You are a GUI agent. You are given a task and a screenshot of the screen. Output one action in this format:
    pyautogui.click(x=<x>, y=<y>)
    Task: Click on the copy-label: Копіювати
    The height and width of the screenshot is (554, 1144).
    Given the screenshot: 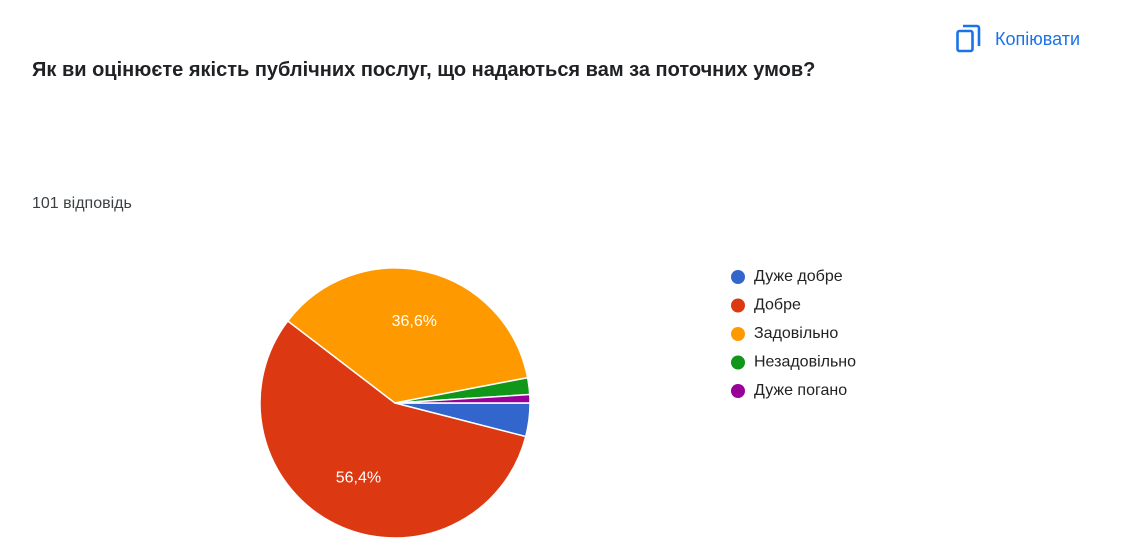 What is the action you would take?
    pyautogui.click(x=1038, y=38)
    